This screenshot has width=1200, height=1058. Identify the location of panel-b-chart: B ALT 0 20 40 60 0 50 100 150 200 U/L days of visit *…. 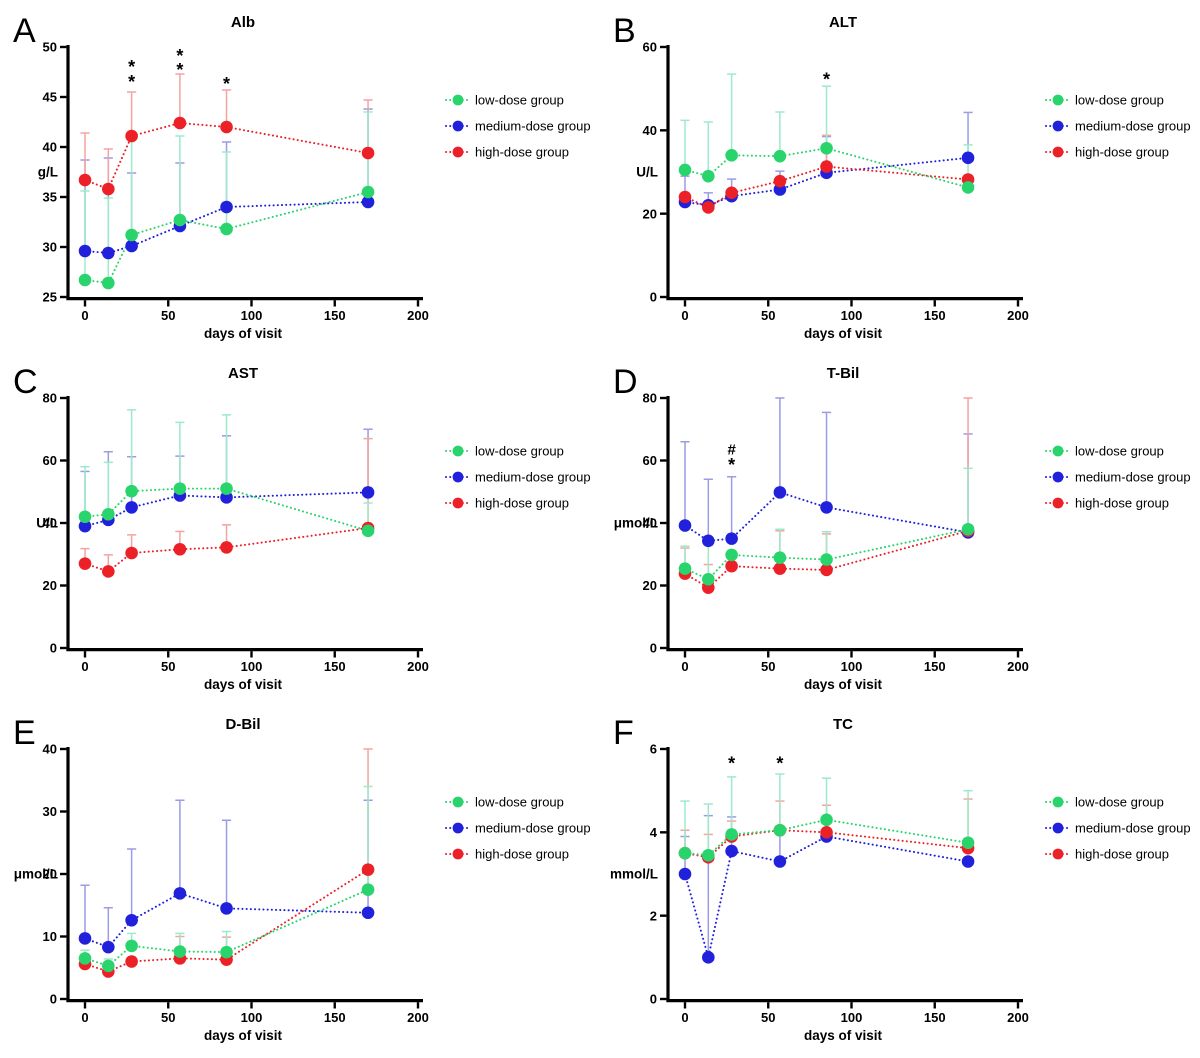
(902, 176).